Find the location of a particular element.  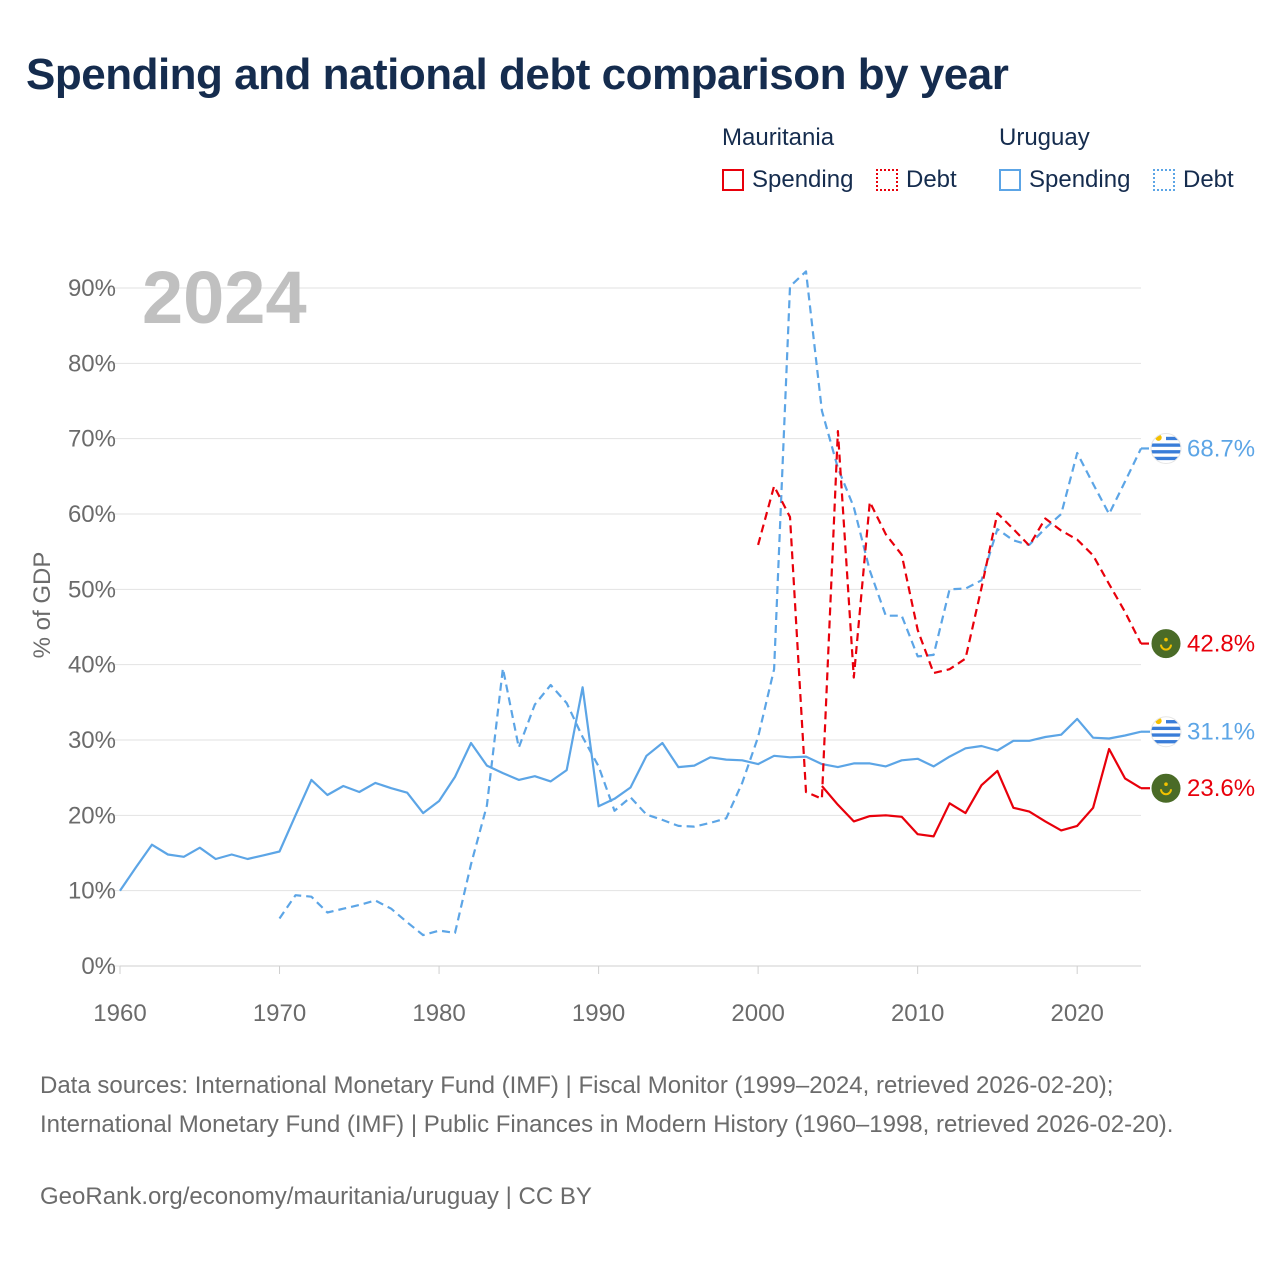

legend-uruguay-spending: Spending is located at coordinates (1064, 180).